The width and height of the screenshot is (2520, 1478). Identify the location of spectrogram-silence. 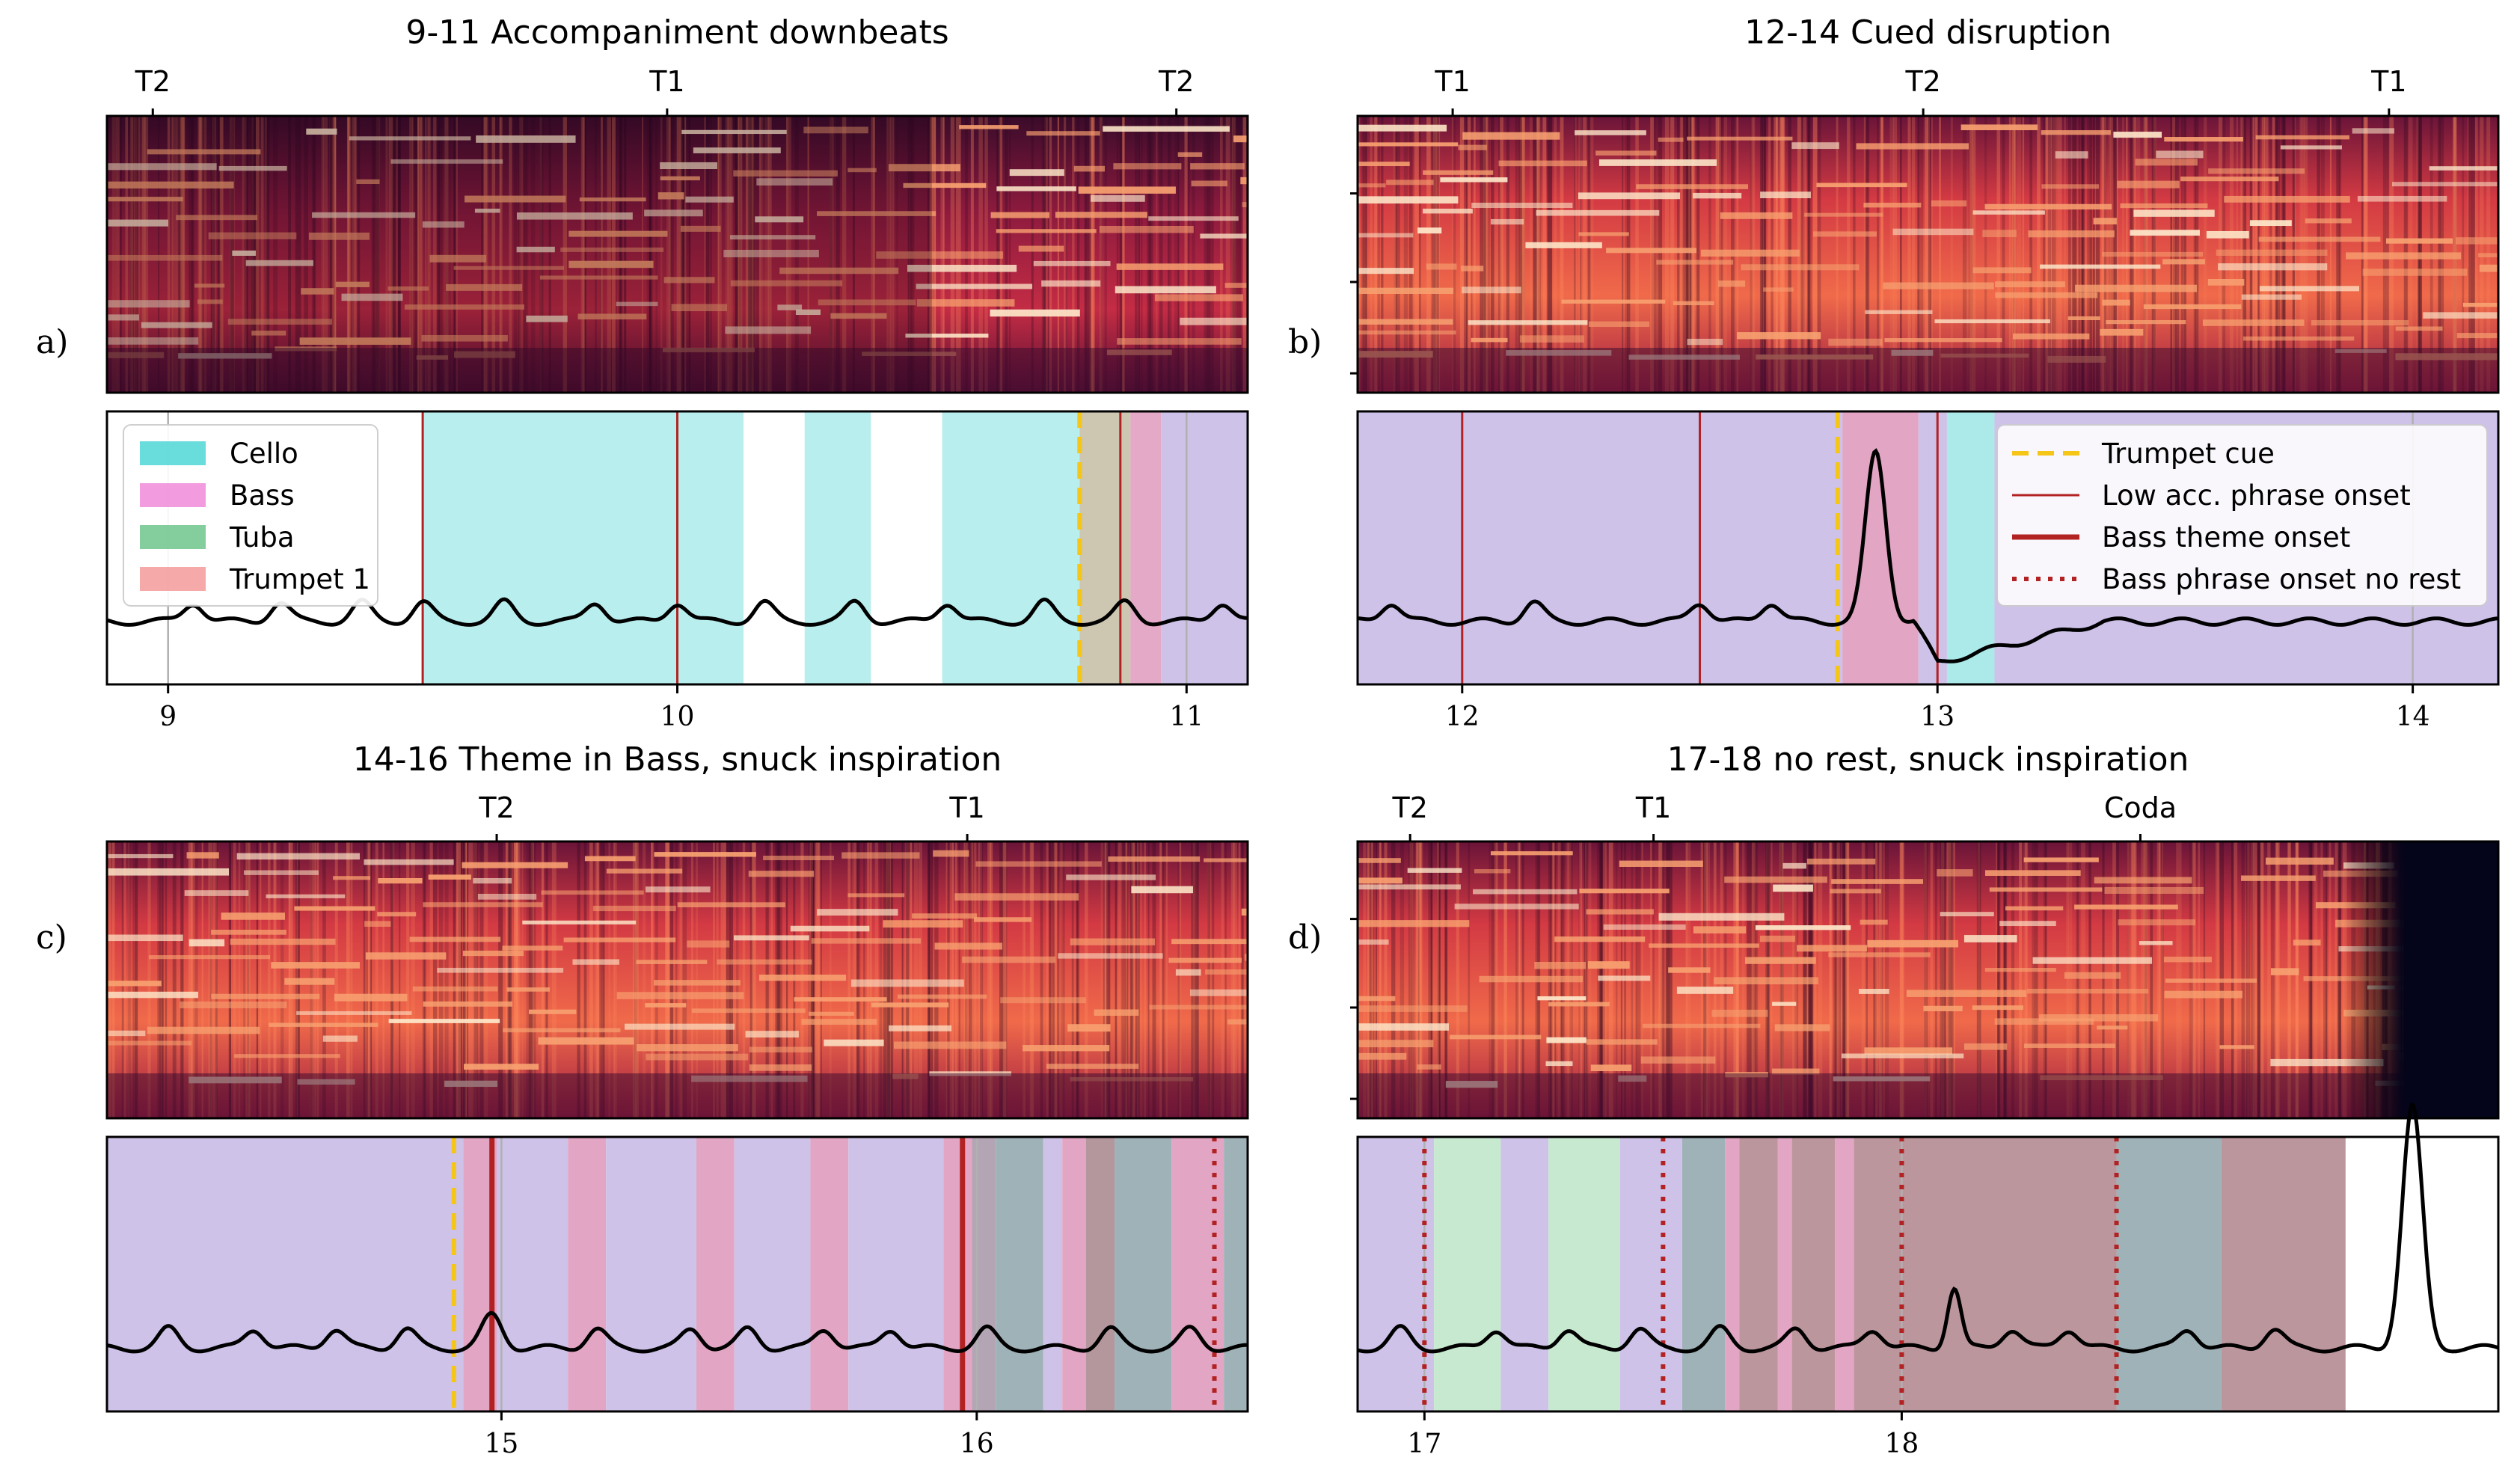
(2450, 979).